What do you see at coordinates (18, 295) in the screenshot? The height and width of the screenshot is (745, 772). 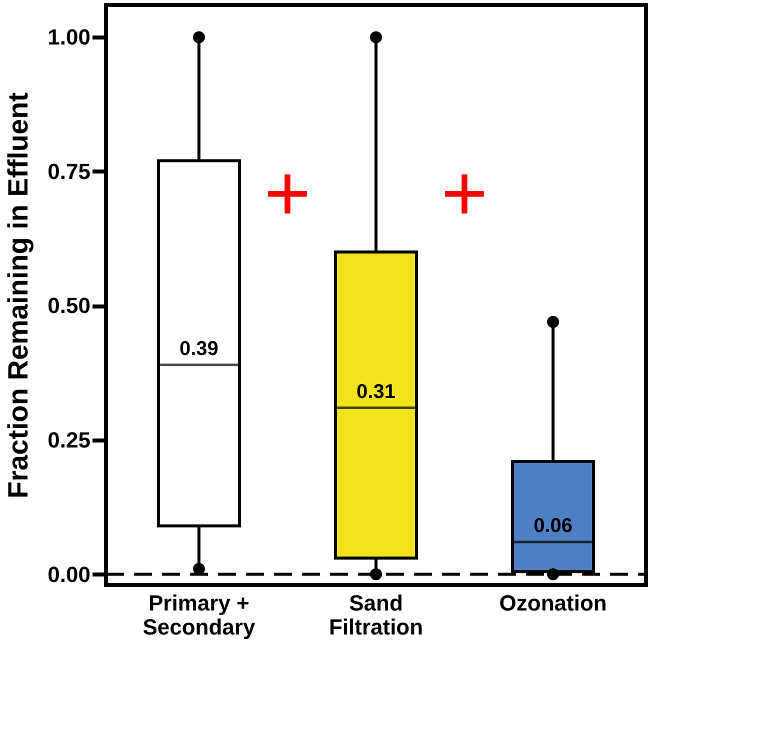 I see `y-axis-title: Fraction Remaining in Effluent` at bounding box center [18, 295].